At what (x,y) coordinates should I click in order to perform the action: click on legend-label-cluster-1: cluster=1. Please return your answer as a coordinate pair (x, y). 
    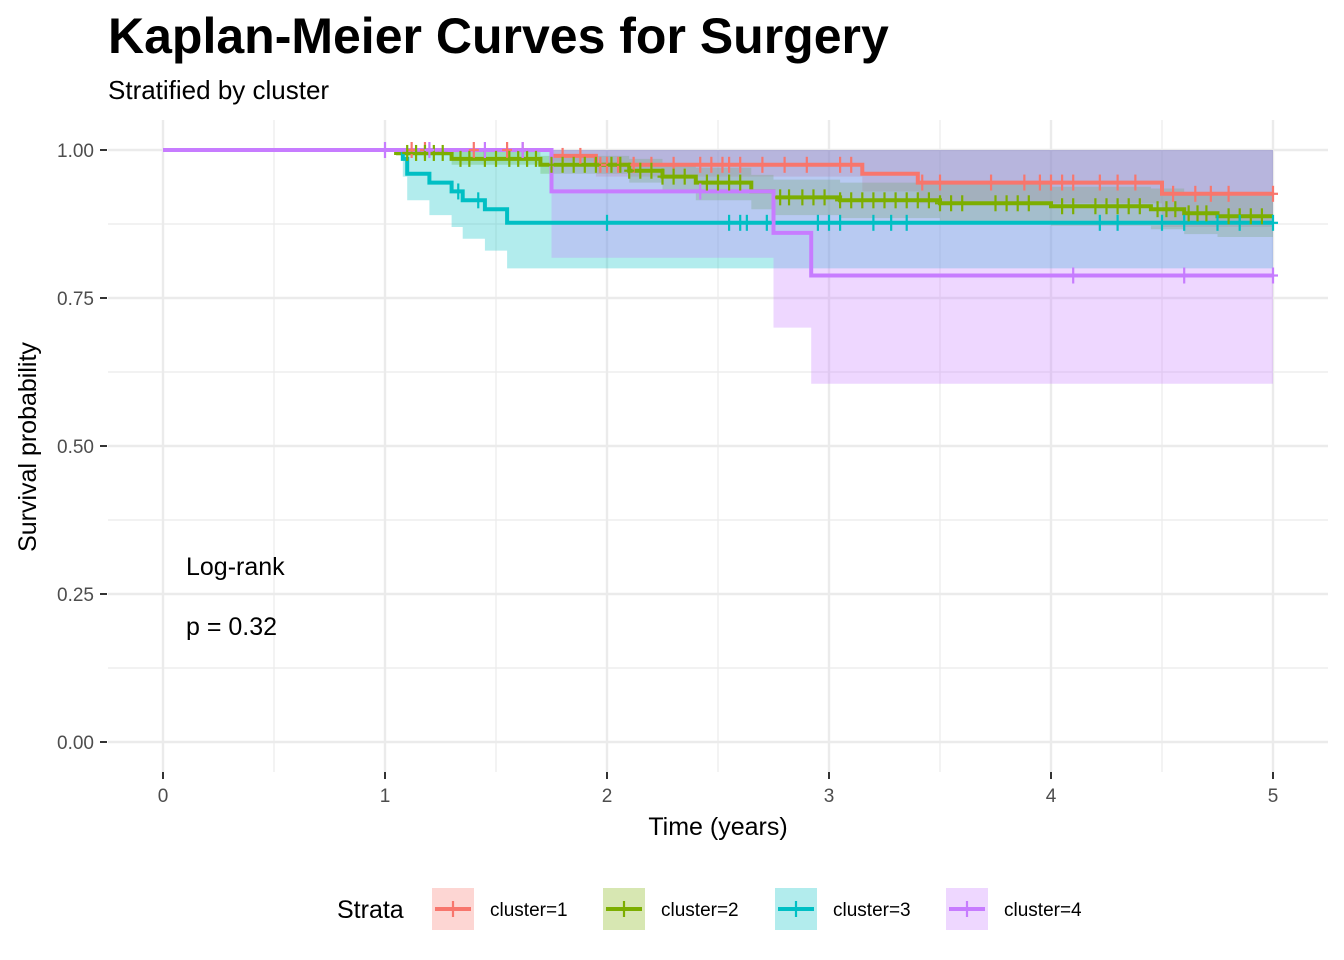
    Looking at the image, I should click on (529, 910).